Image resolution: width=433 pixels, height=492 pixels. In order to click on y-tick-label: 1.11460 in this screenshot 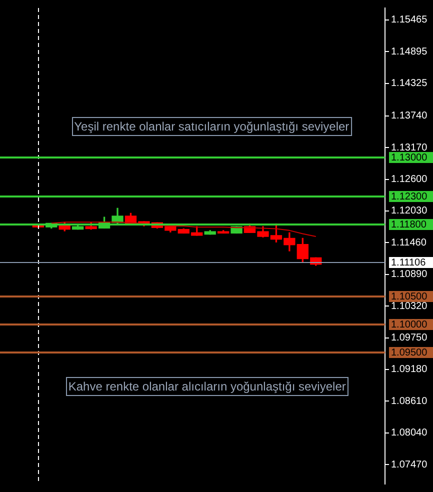, I will do `click(409, 242)`.